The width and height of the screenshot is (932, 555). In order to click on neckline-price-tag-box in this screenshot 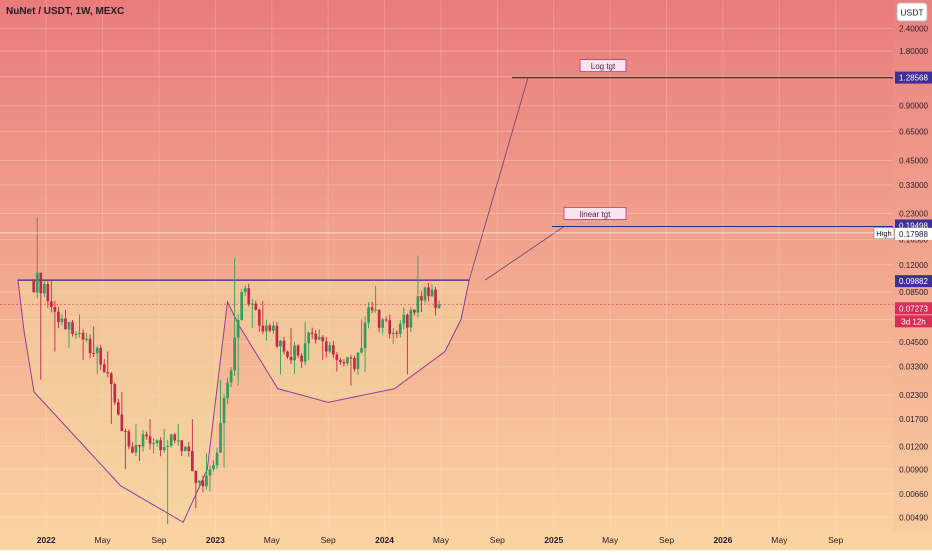, I will do `click(913, 281)`.